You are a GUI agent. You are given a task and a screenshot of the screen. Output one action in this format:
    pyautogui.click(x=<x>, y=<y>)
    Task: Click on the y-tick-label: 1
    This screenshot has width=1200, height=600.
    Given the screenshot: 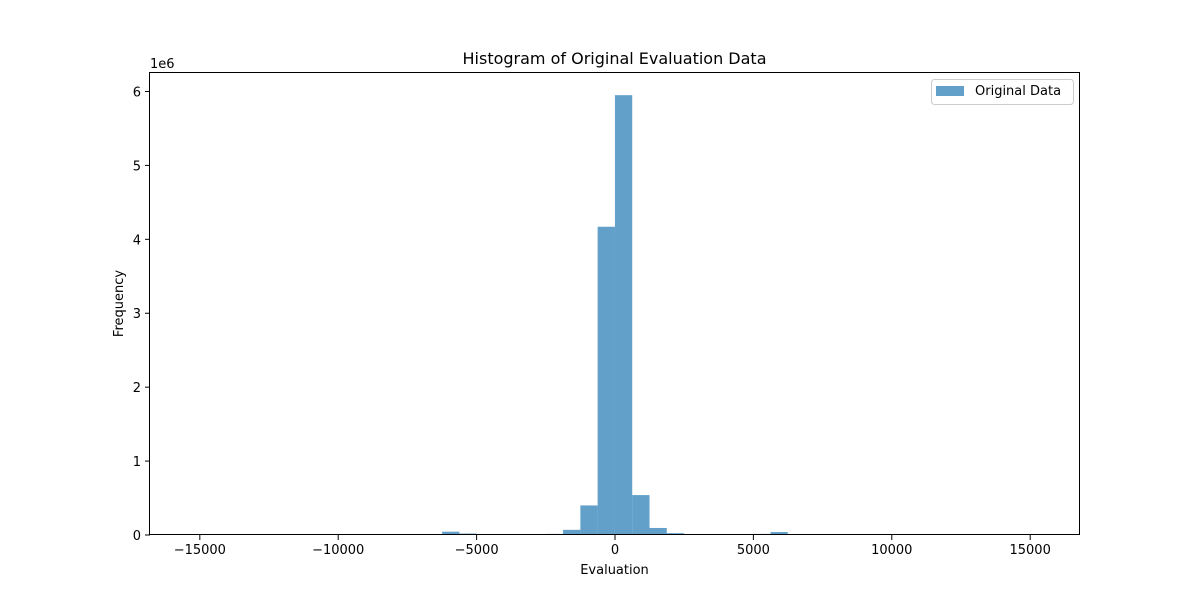 What is the action you would take?
    pyautogui.click(x=137, y=462)
    